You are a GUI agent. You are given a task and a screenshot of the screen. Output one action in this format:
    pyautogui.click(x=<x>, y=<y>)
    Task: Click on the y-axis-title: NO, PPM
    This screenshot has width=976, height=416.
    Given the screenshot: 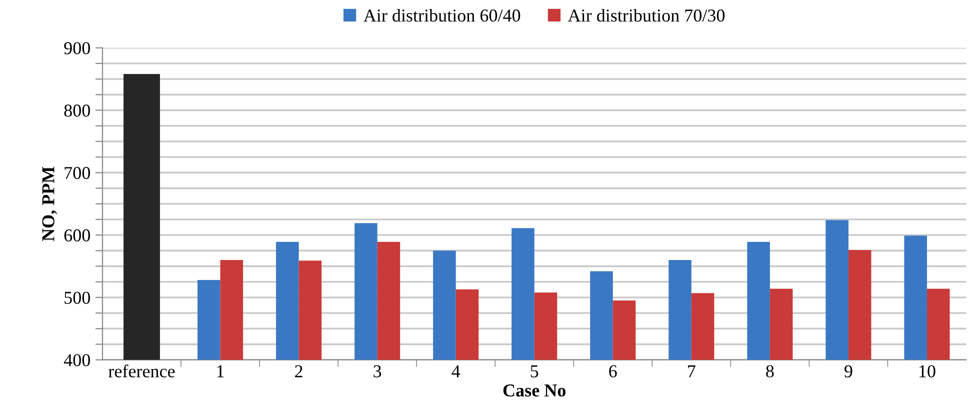 What is the action you would take?
    pyautogui.click(x=49, y=204)
    